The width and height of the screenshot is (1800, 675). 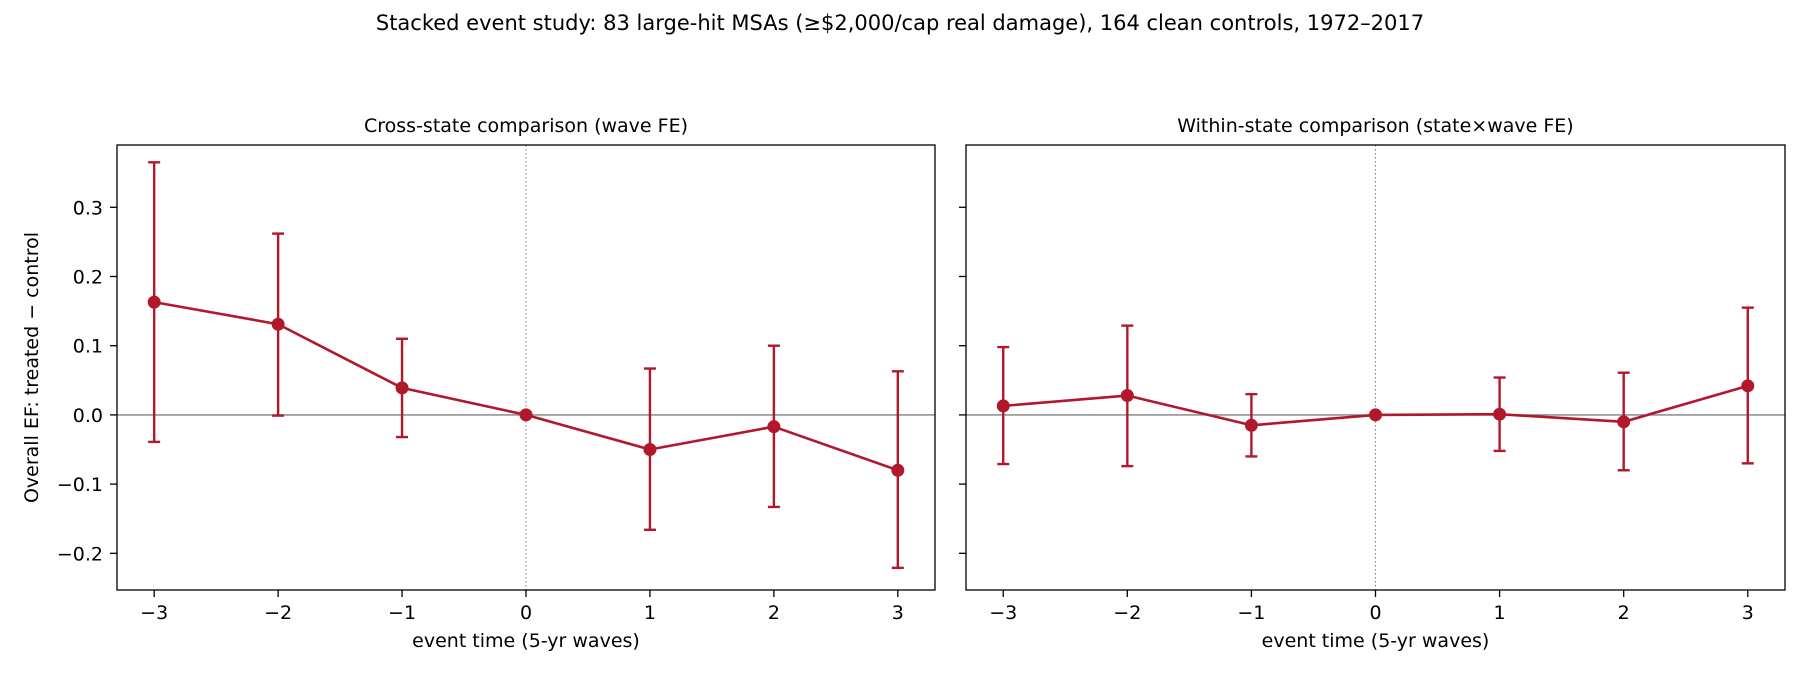 I want to click on panel-2-xtick-label-4: 1, so click(x=1500, y=613).